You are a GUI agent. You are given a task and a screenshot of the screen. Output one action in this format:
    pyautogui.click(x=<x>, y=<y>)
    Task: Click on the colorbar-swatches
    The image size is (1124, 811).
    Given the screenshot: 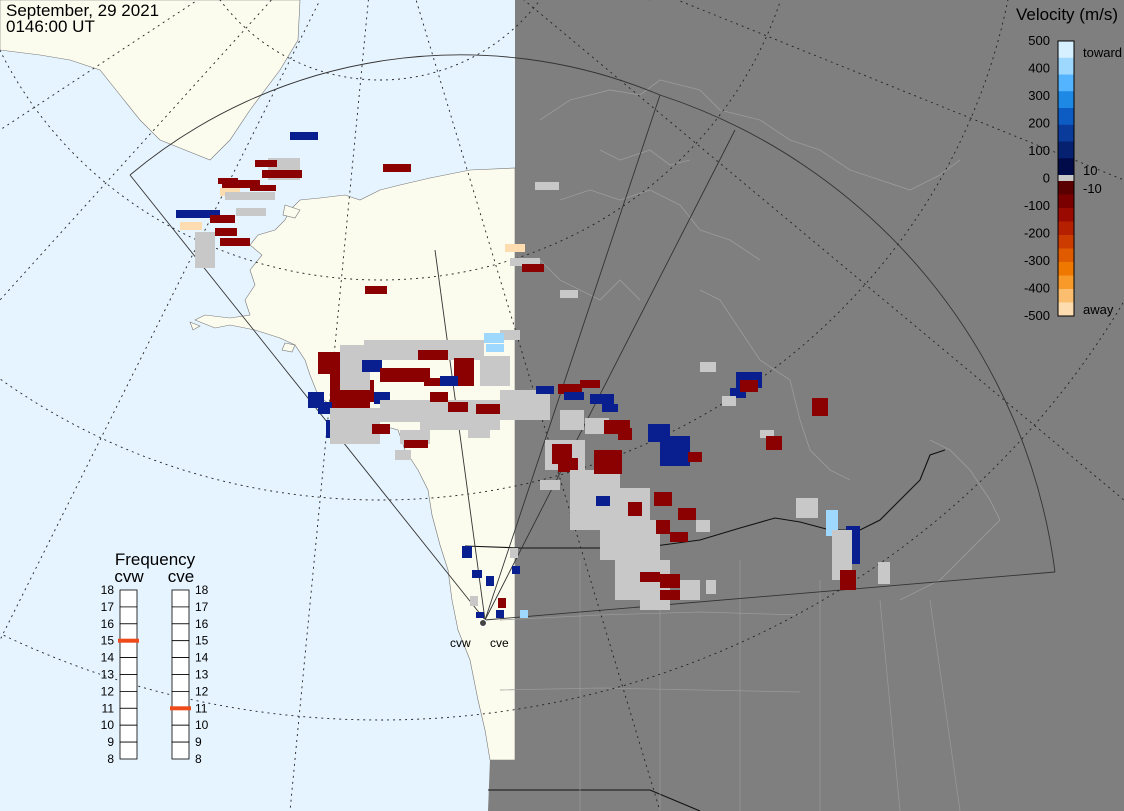 What is the action you would take?
    pyautogui.click(x=1066, y=179)
    